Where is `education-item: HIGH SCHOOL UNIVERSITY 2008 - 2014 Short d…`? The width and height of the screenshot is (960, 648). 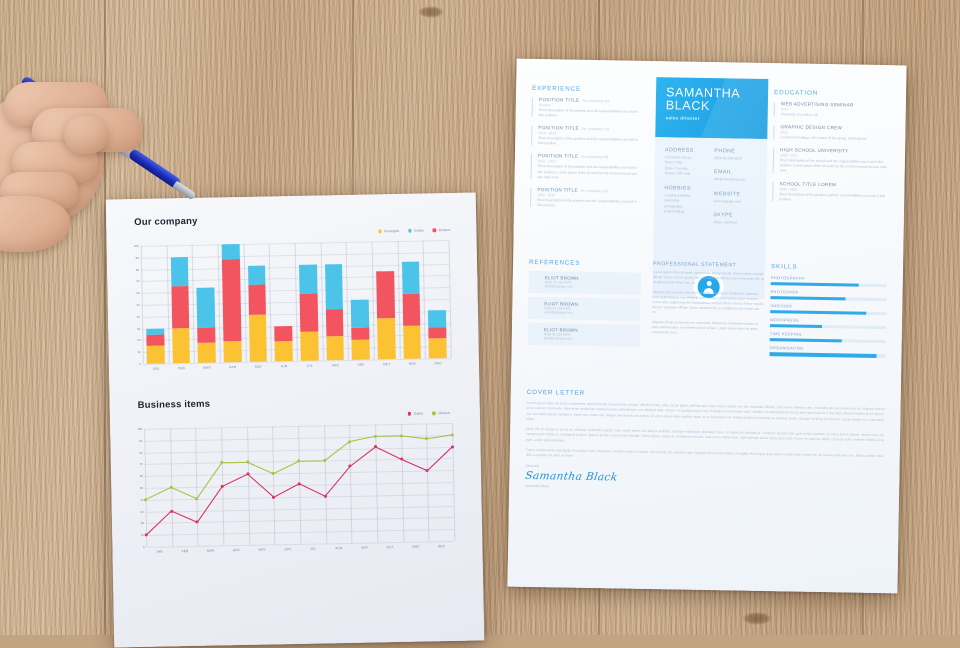 education-item: HIGH SCHOOL UNIVERSITY 2008 - 2014 Short d… is located at coordinates (831, 161).